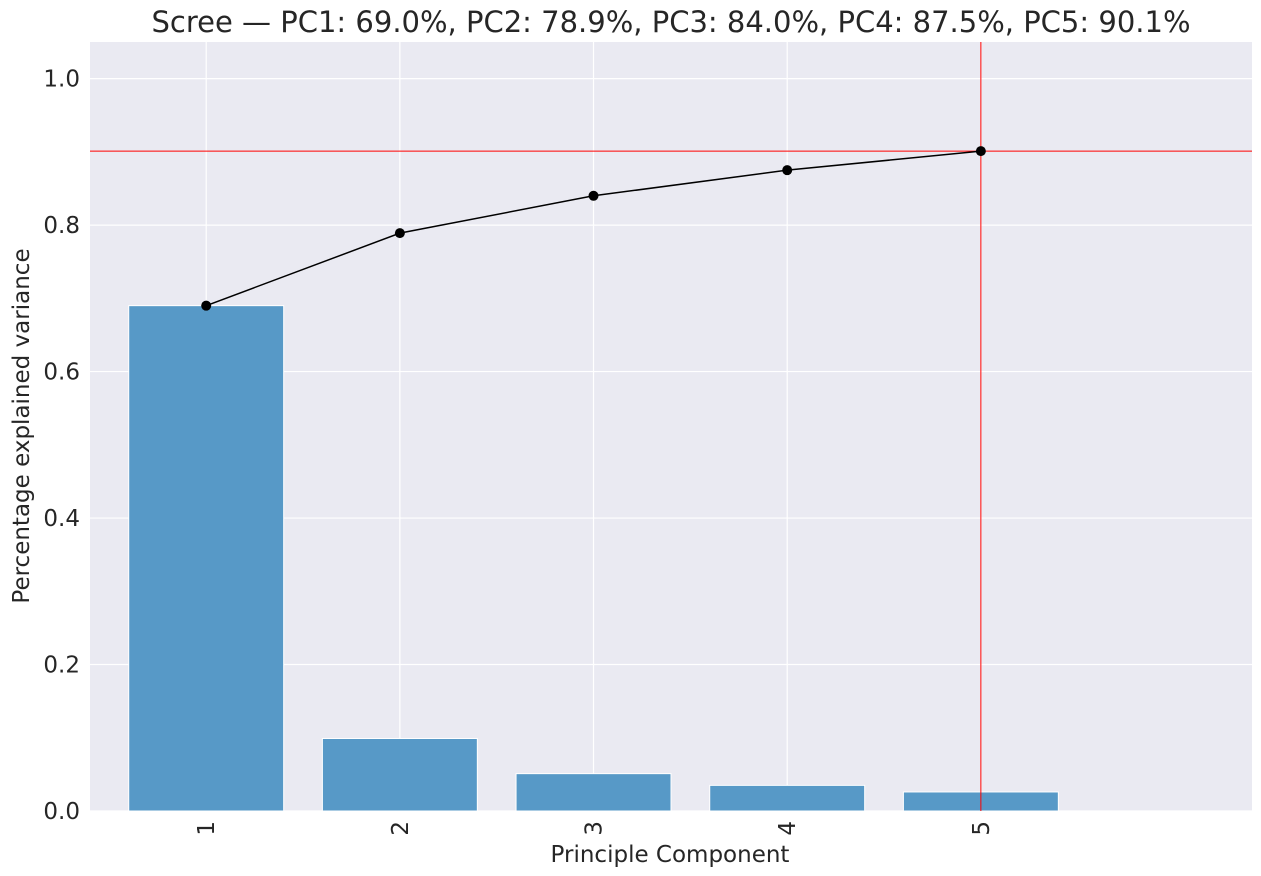 The height and width of the screenshot is (876, 1261). I want to click on y-axis-label: Percentage explained variance, so click(22, 425).